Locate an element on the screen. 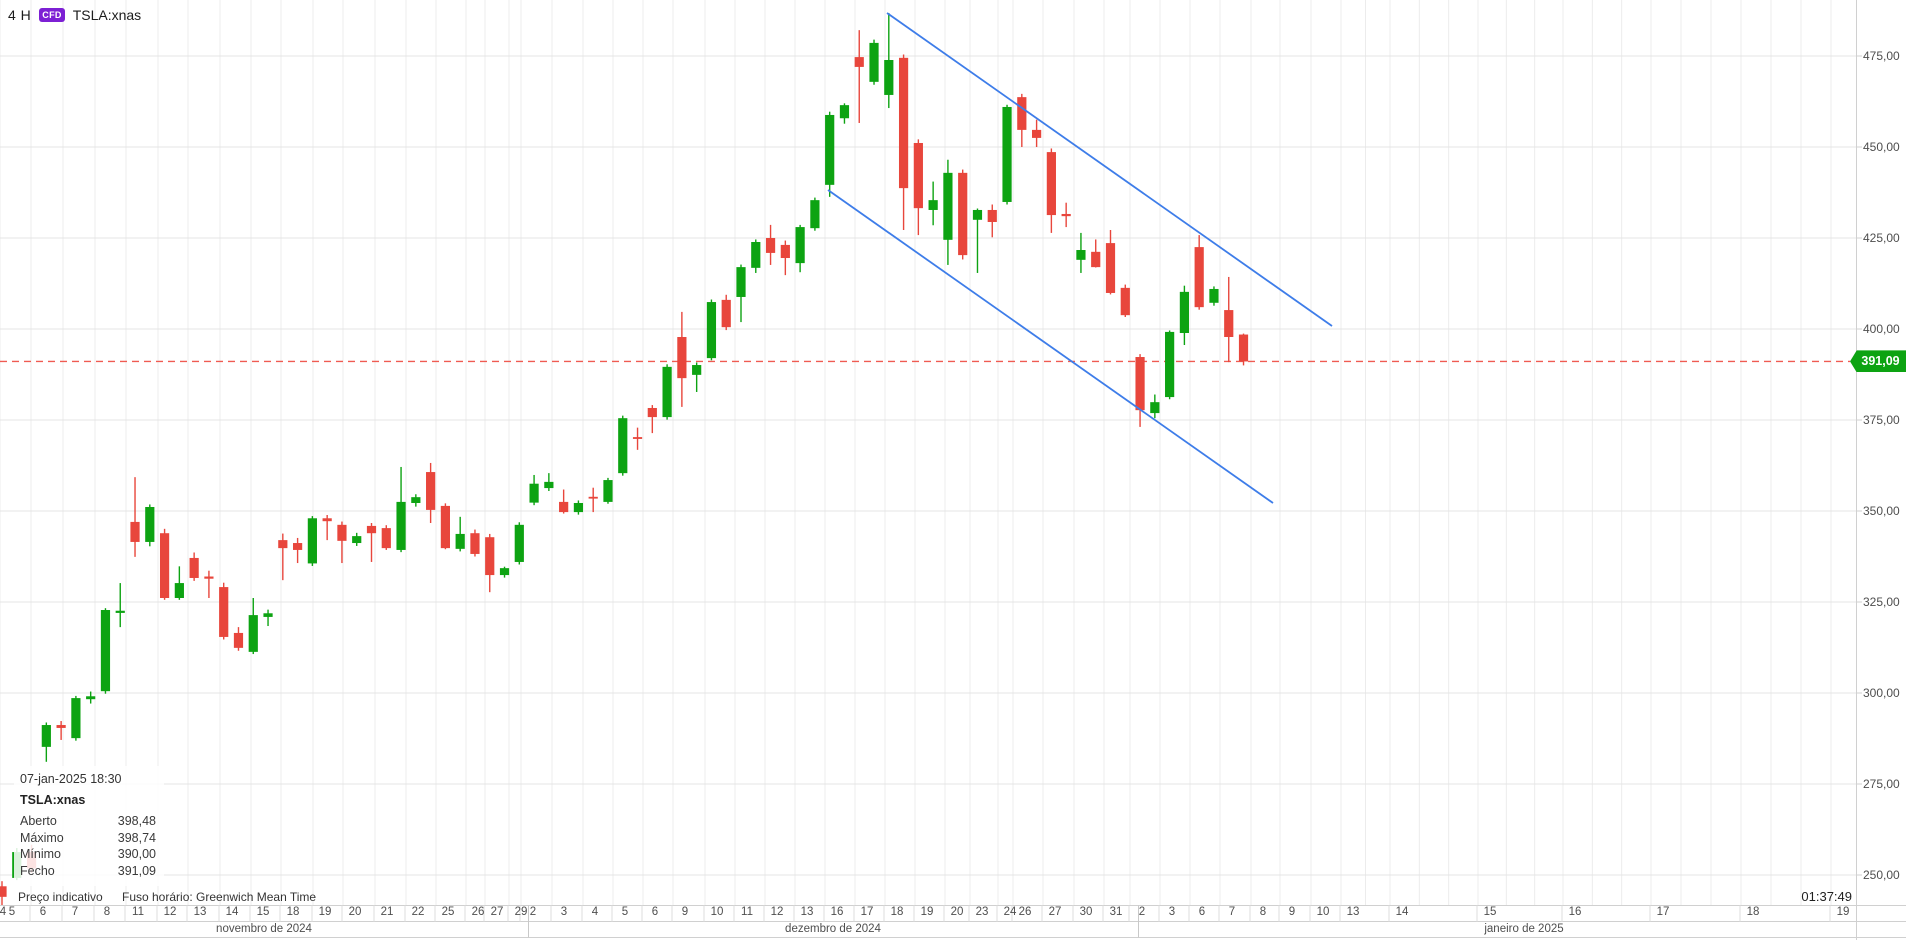  ohlc-field-label: Fecho is located at coordinates (37, 870).